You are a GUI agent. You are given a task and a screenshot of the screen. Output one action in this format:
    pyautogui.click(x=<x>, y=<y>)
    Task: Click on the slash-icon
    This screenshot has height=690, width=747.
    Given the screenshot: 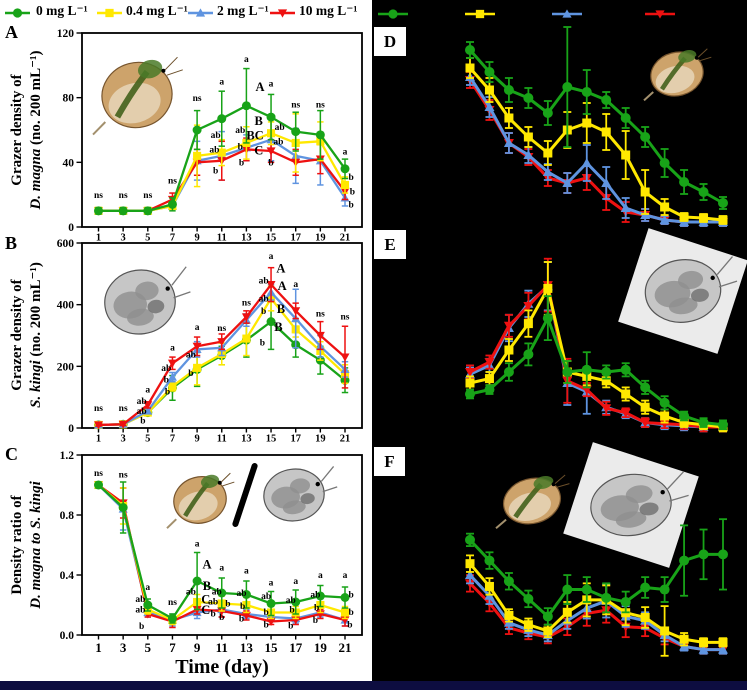 What is the action you would take?
    pyautogui.click(x=245, y=495)
    